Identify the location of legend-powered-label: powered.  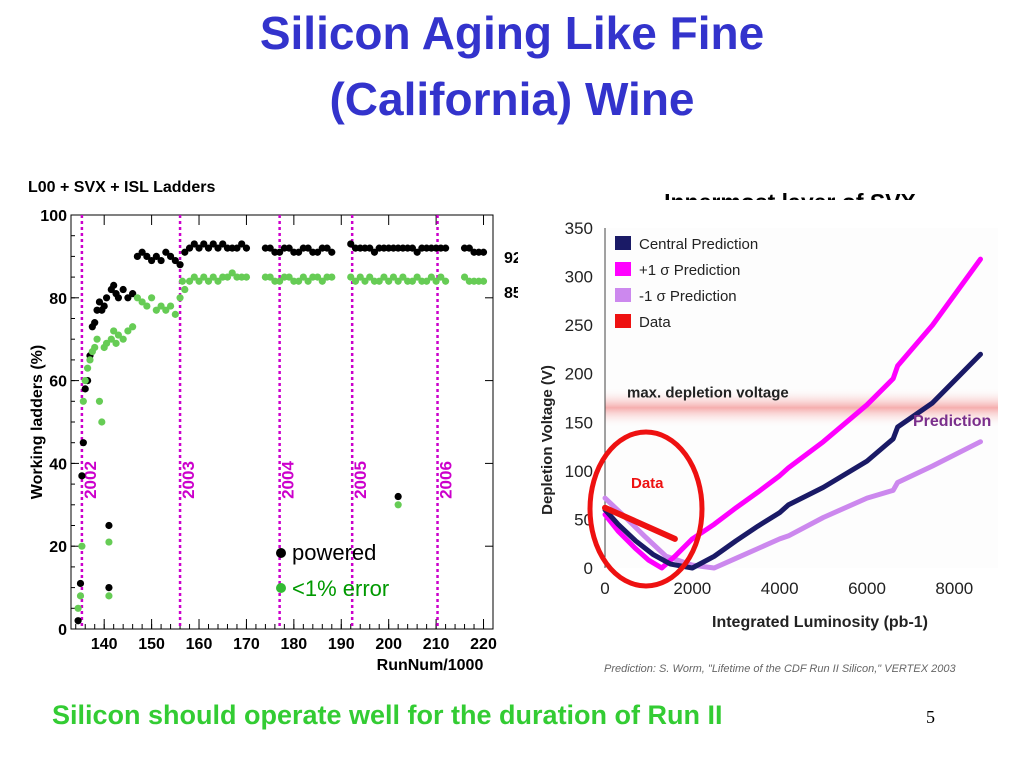
(334, 552).